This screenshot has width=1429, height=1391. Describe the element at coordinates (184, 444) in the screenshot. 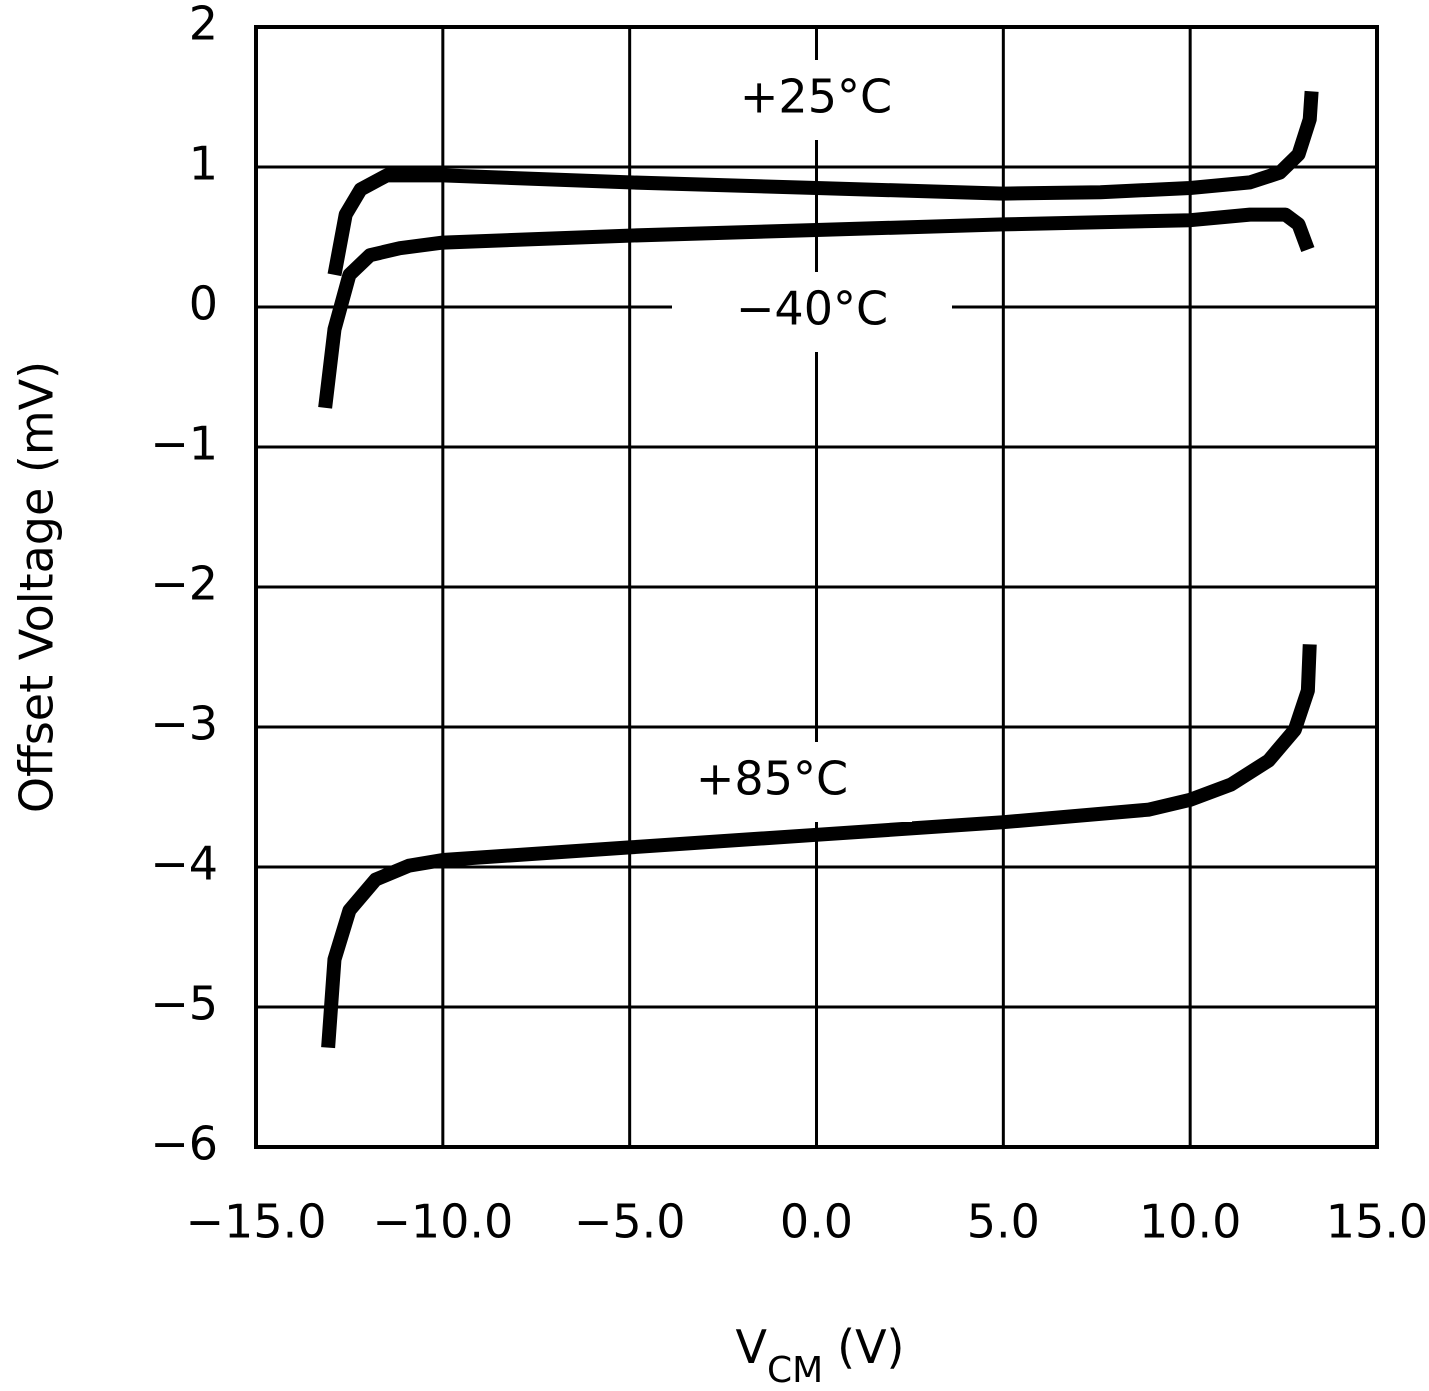

I see `y-tick-label: −1` at that location.